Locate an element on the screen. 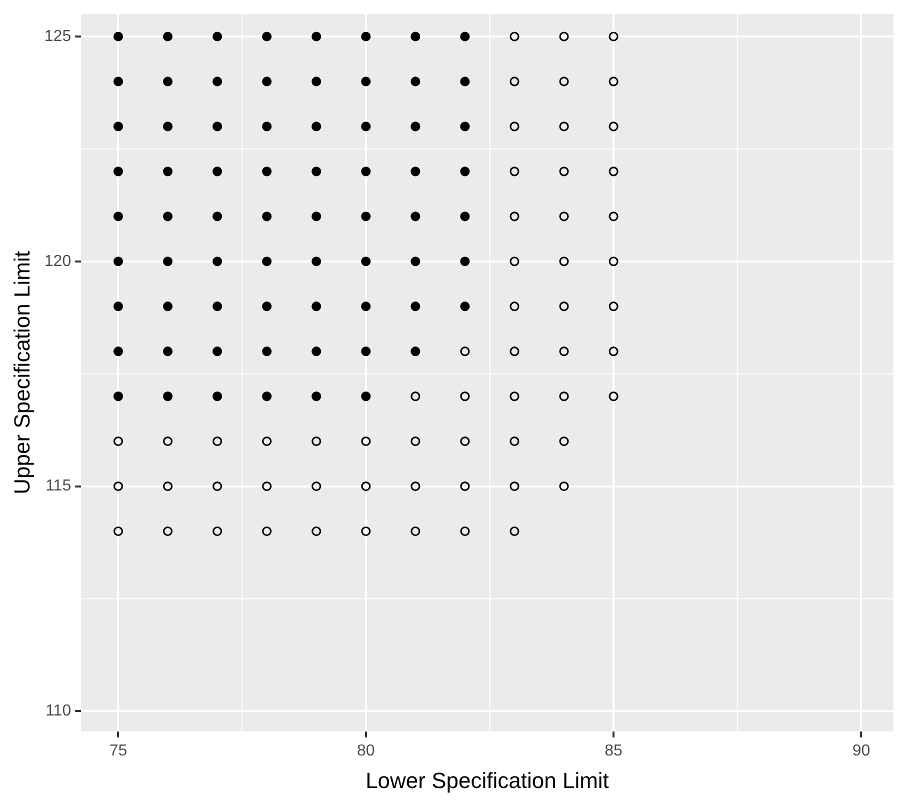 This screenshot has height=805, width=899. y-tick-label: 120 is located at coordinates (58, 261).